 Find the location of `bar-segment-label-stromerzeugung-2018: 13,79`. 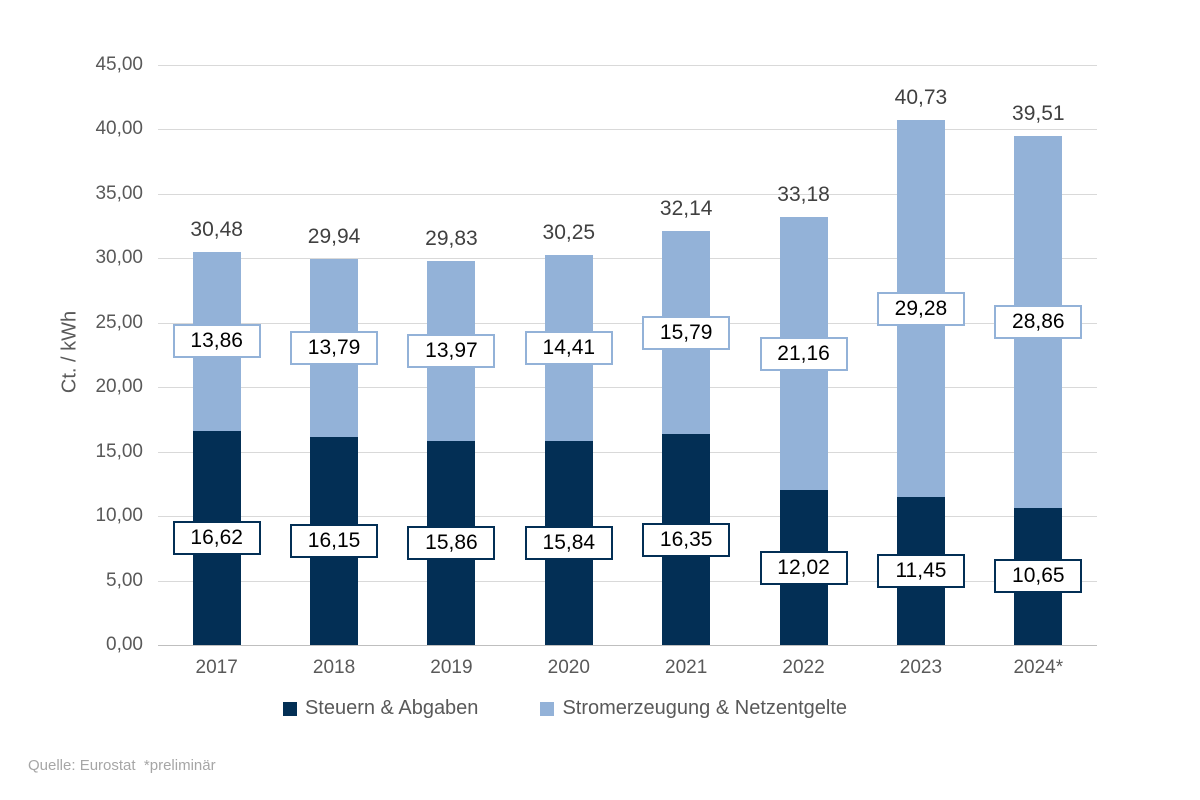

bar-segment-label-stromerzeugung-2018: 13,79 is located at coordinates (334, 347).